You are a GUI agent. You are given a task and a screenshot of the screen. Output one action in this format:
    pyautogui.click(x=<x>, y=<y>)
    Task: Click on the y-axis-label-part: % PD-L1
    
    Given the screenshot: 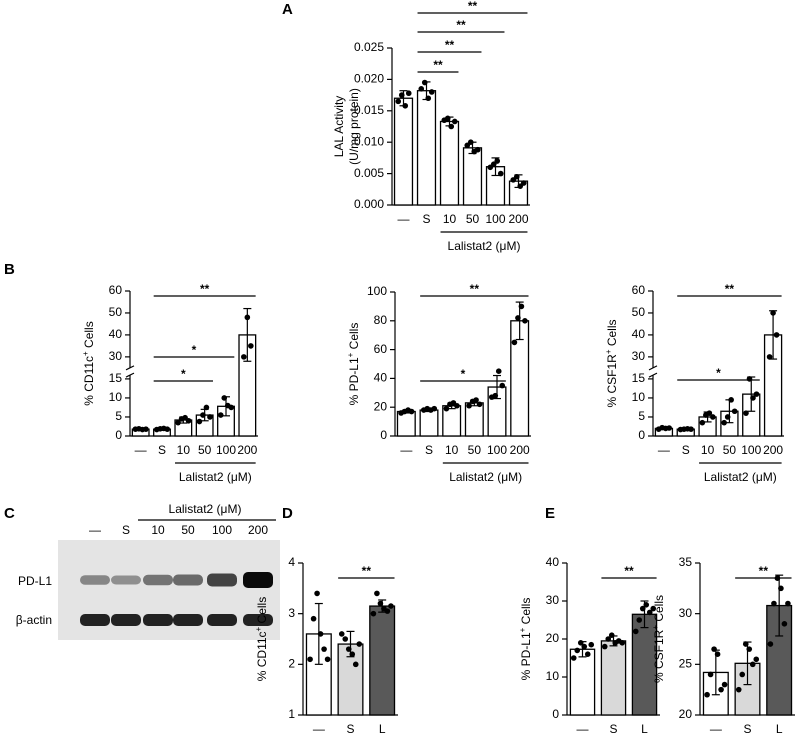 What is the action you would take?
    pyautogui.click(x=526, y=656)
    